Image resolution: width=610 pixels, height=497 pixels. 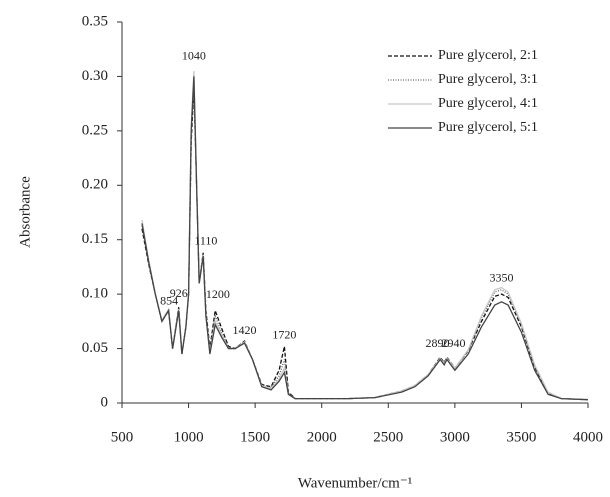 What do you see at coordinates (95, 185) in the screenshot?
I see `y-tick-label: 0.20` at bounding box center [95, 185].